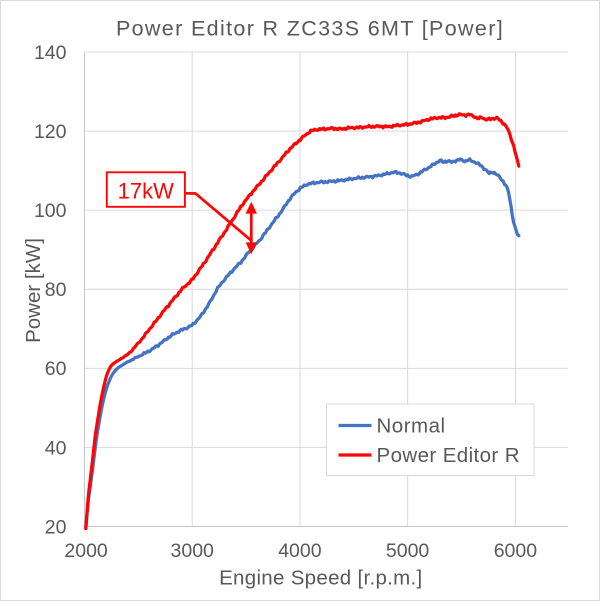 This screenshot has width=600, height=606. I want to click on svg-text: 3000, so click(193, 551).